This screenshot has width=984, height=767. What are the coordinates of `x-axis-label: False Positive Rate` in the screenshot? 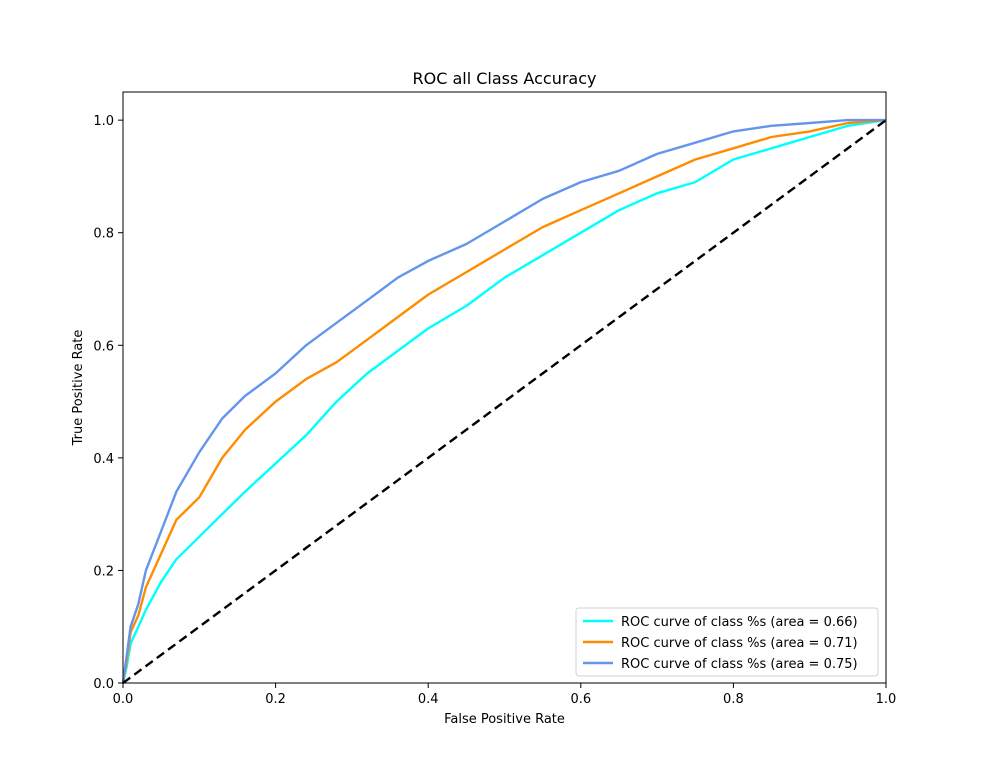 It's located at (504, 719).